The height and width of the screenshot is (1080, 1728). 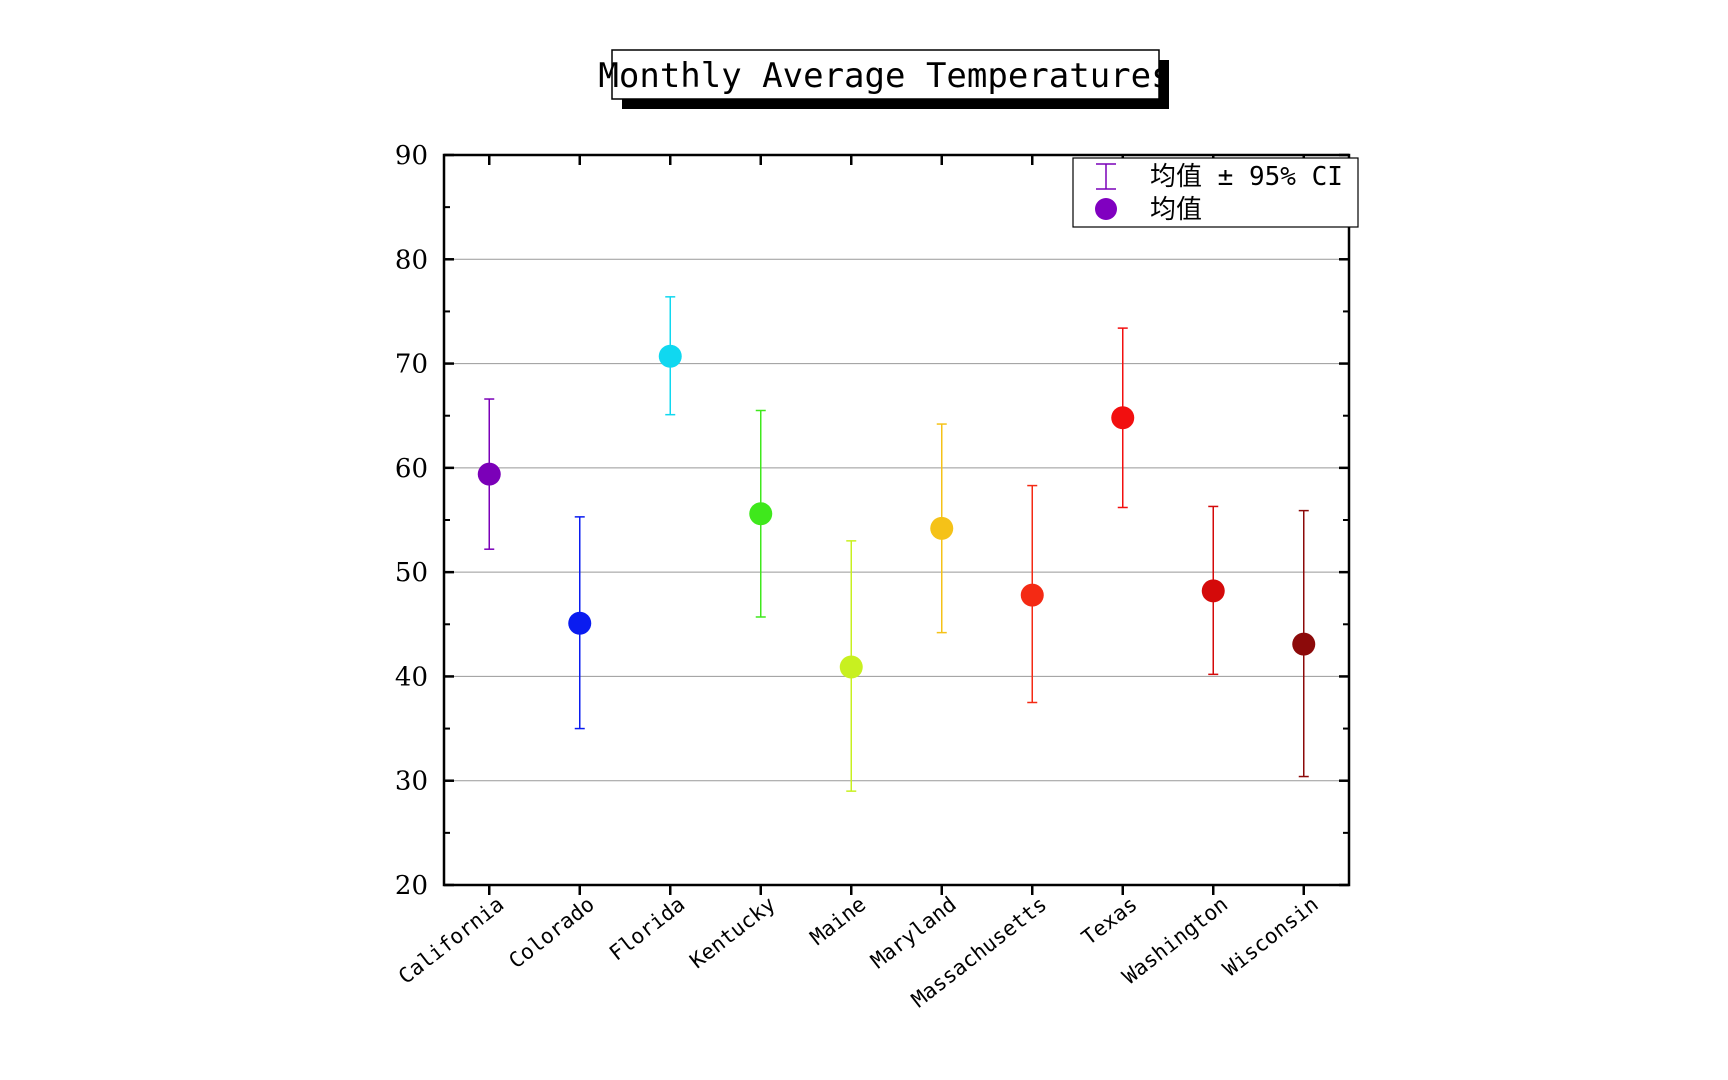 What do you see at coordinates (411, 521) in the screenshot?
I see `y-tick-labels: 20 30 40 50 60 70 80 90` at bounding box center [411, 521].